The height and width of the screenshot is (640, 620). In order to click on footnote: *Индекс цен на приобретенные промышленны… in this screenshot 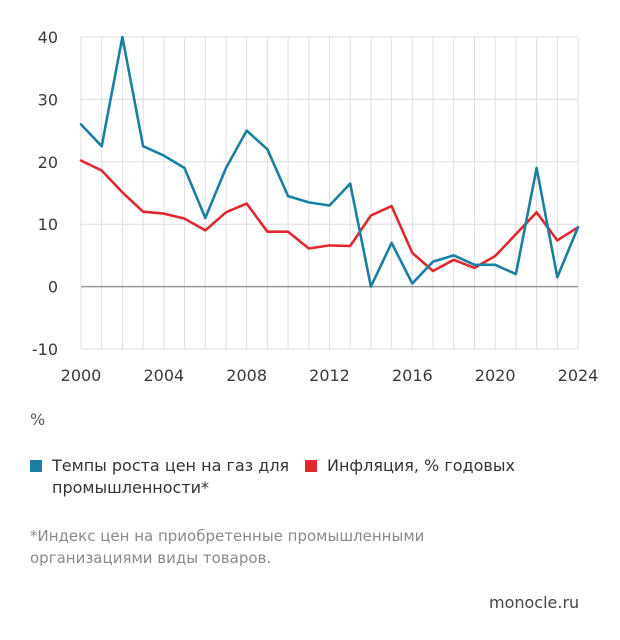, I will do `click(227, 547)`.